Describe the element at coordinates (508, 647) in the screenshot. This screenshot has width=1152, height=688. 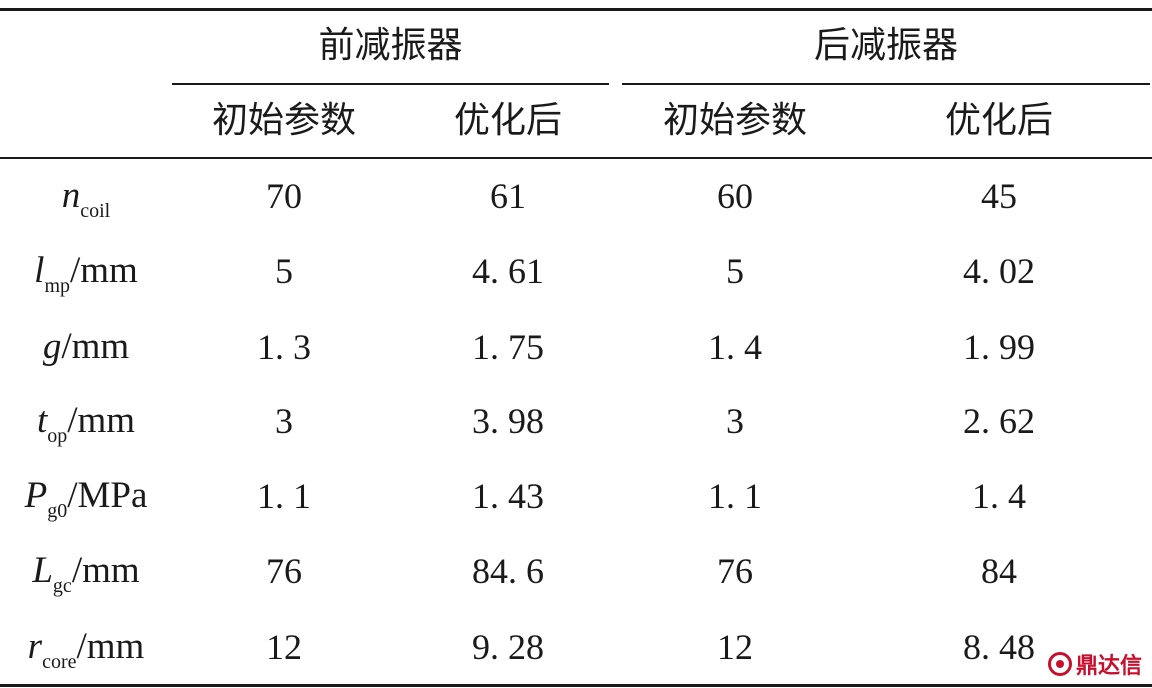
I see `table-cell: 9. 28` at that location.